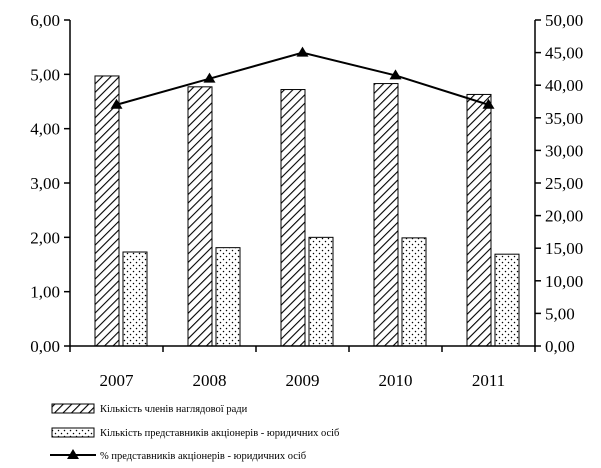  What do you see at coordinates (564, 183) in the screenshot?
I see `right-tick-label: 25,00` at bounding box center [564, 183].